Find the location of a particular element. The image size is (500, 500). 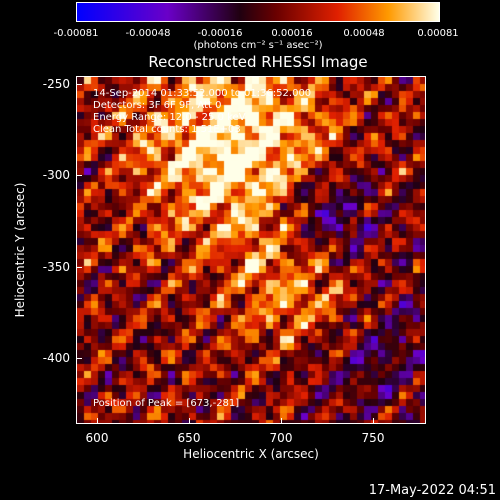

y-tick-350: -350 is located at coordinates (56, 267).